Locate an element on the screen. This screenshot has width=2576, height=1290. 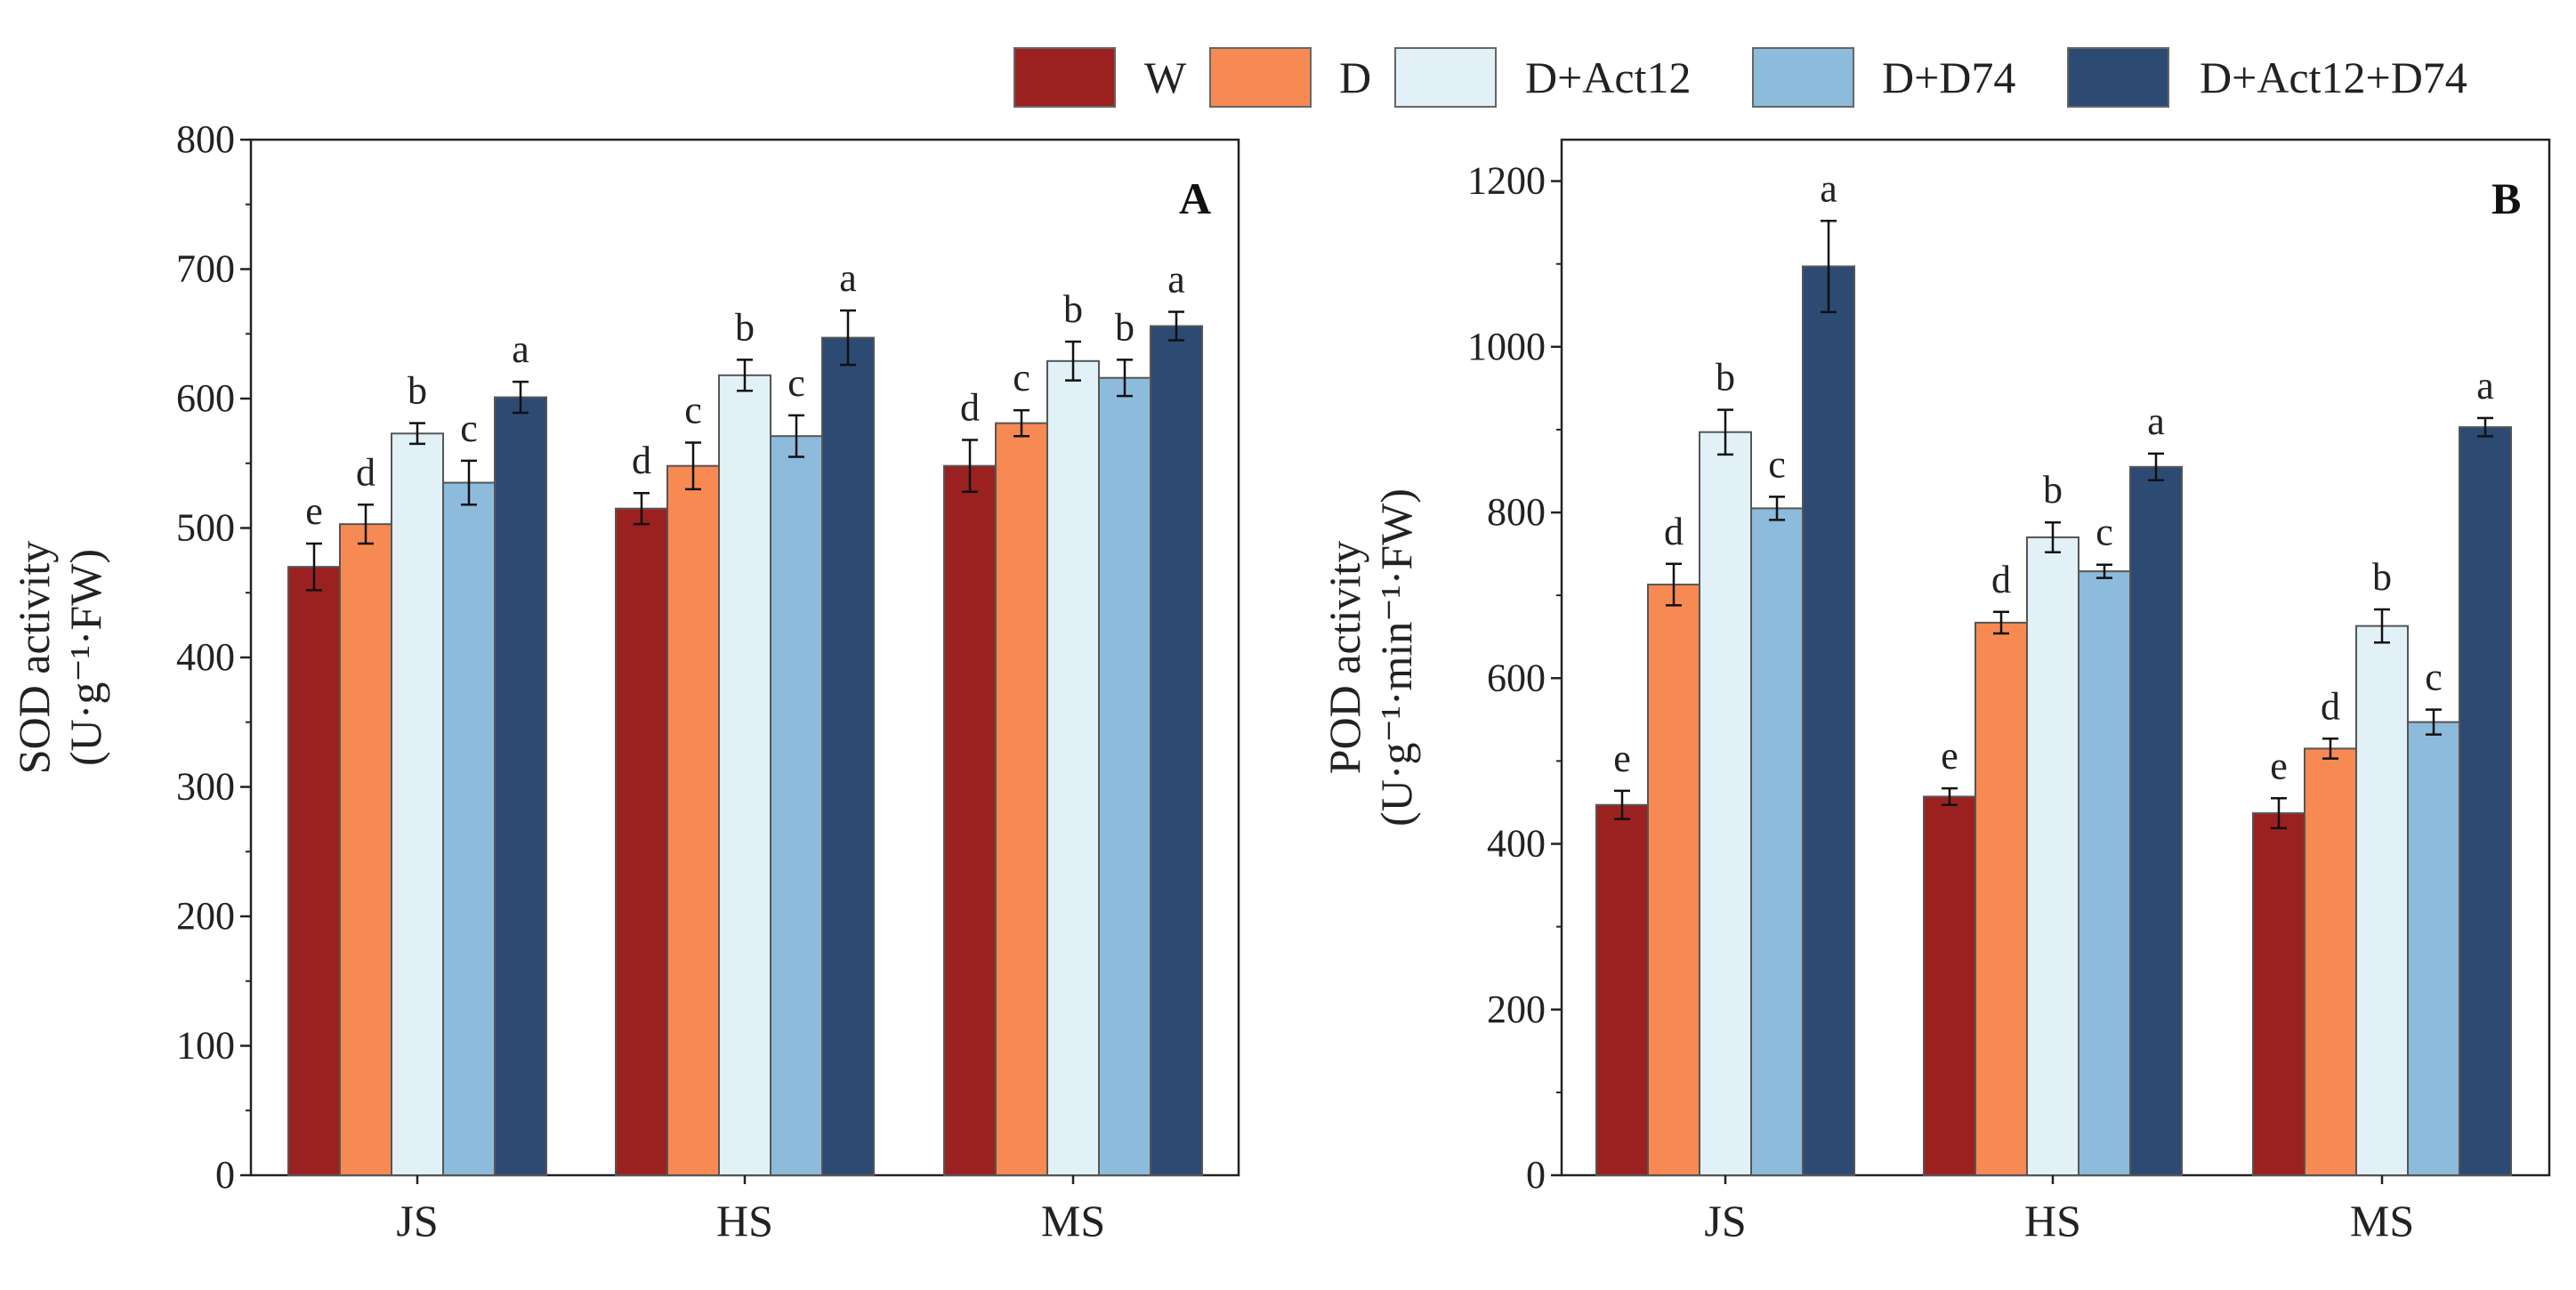
y-tick-label: 300 is located at coordinates (205, 787).